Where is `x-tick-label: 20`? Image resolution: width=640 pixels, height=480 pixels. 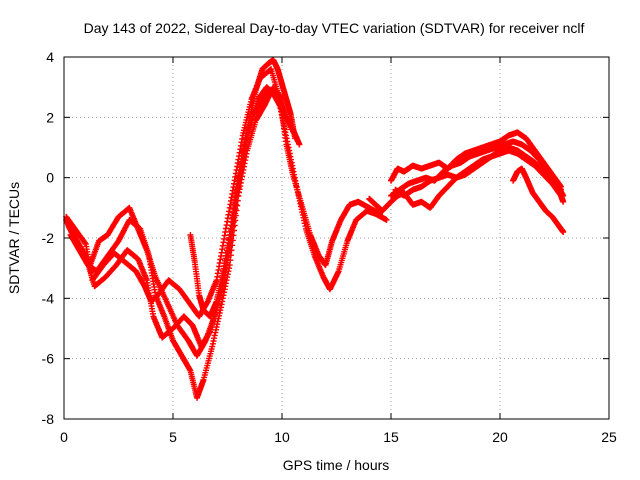 x-tick-label: 20 is located at coordinates (500, 437).